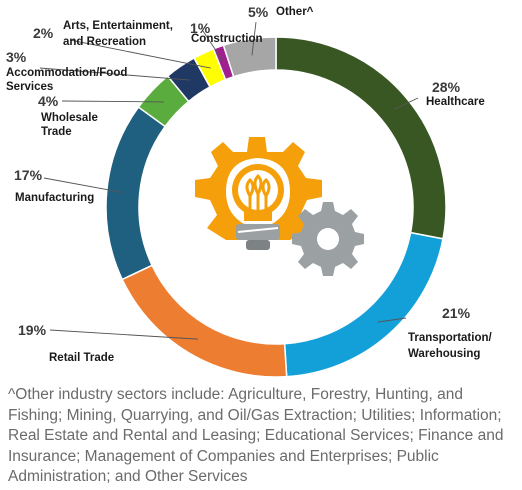 Image resolution: width=522 pixels, height=490 pixels. What do you see at coordinates (455, 102) in the screenshot?
I see `slice-label-healthcare: Healthcare` at bounding box center [455, 102].